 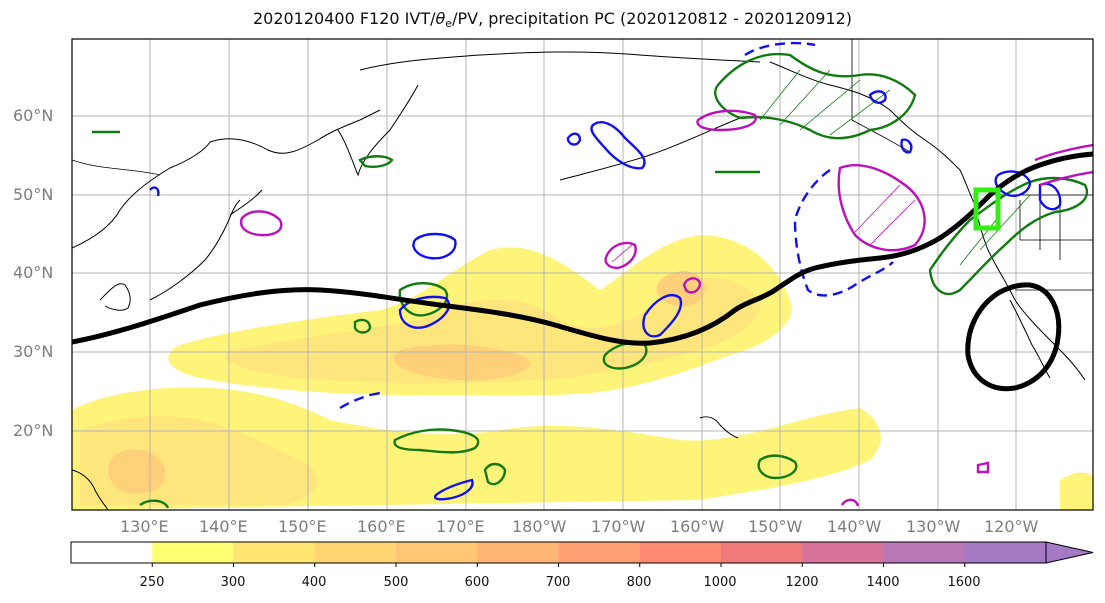 What do you see at coordinates (152, 582) in the screenshot?
I see `colorbar-tick-label: 250` at bounding box center [152, 582].